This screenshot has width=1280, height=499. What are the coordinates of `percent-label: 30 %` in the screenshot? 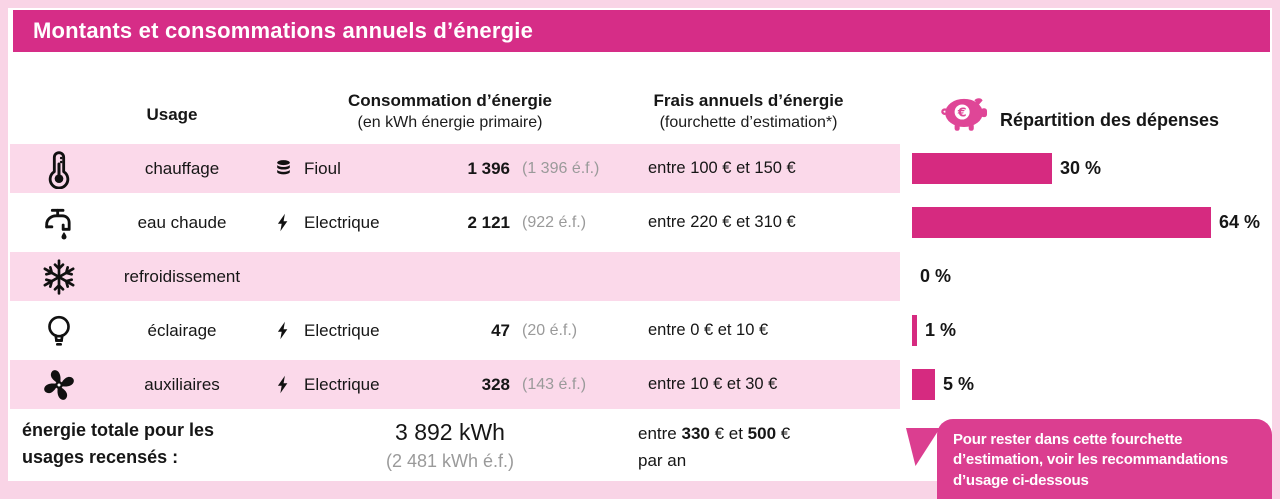 It's located at (1081, 168).